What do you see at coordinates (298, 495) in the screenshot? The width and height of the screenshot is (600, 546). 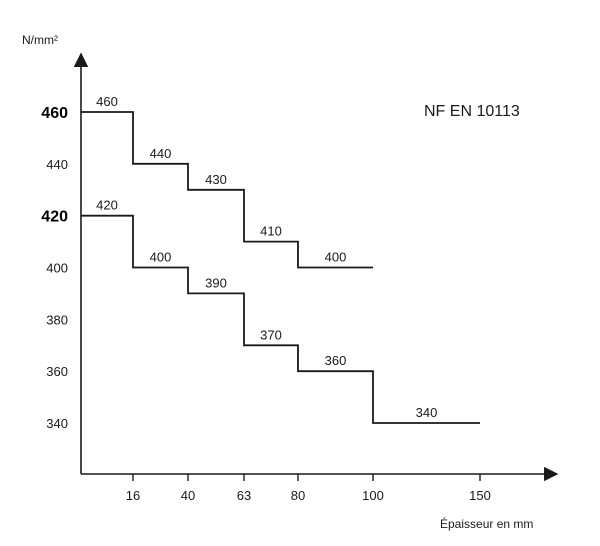 I see `x-tick-label: 80` at bounding box center [298, 495].